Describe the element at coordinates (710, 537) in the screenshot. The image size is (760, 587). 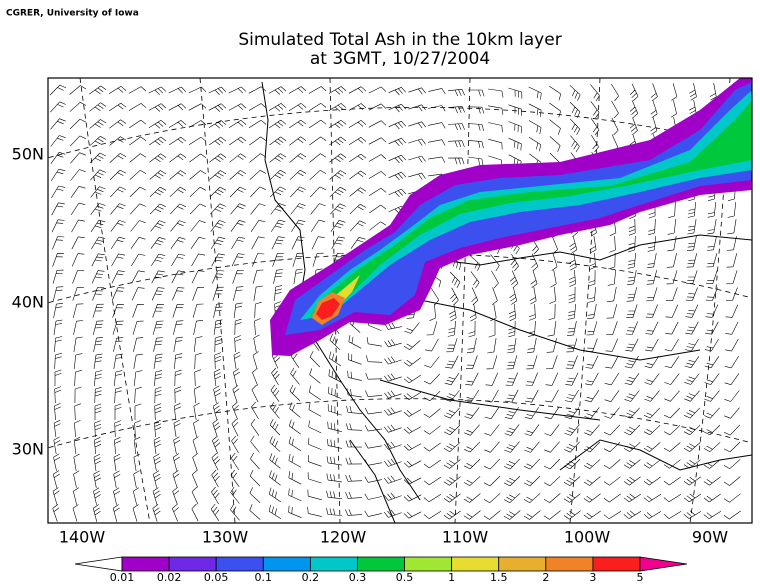
I see `lon-label: 90W` at that location.